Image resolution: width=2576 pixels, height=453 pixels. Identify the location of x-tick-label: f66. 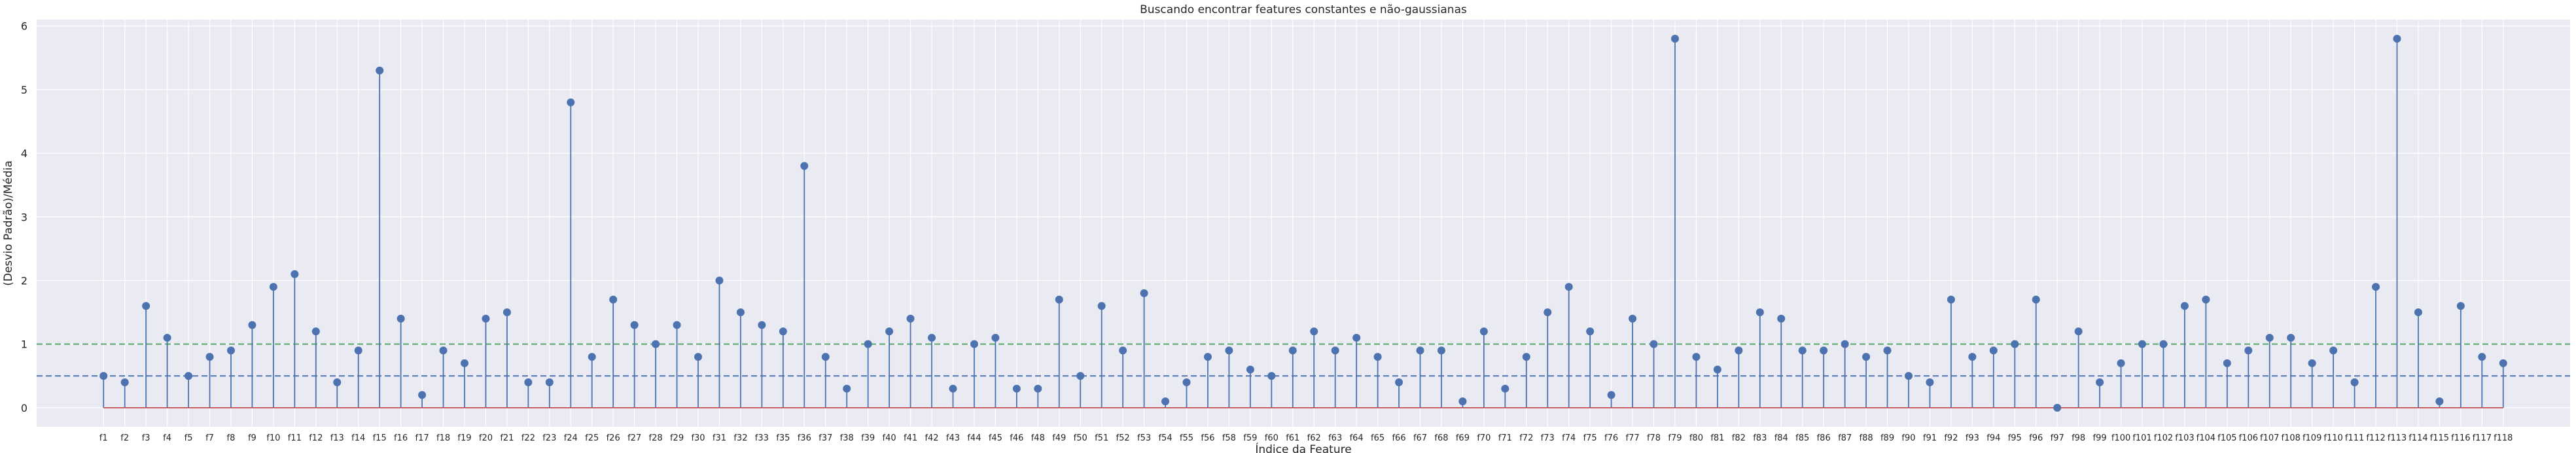
(1398, 438).